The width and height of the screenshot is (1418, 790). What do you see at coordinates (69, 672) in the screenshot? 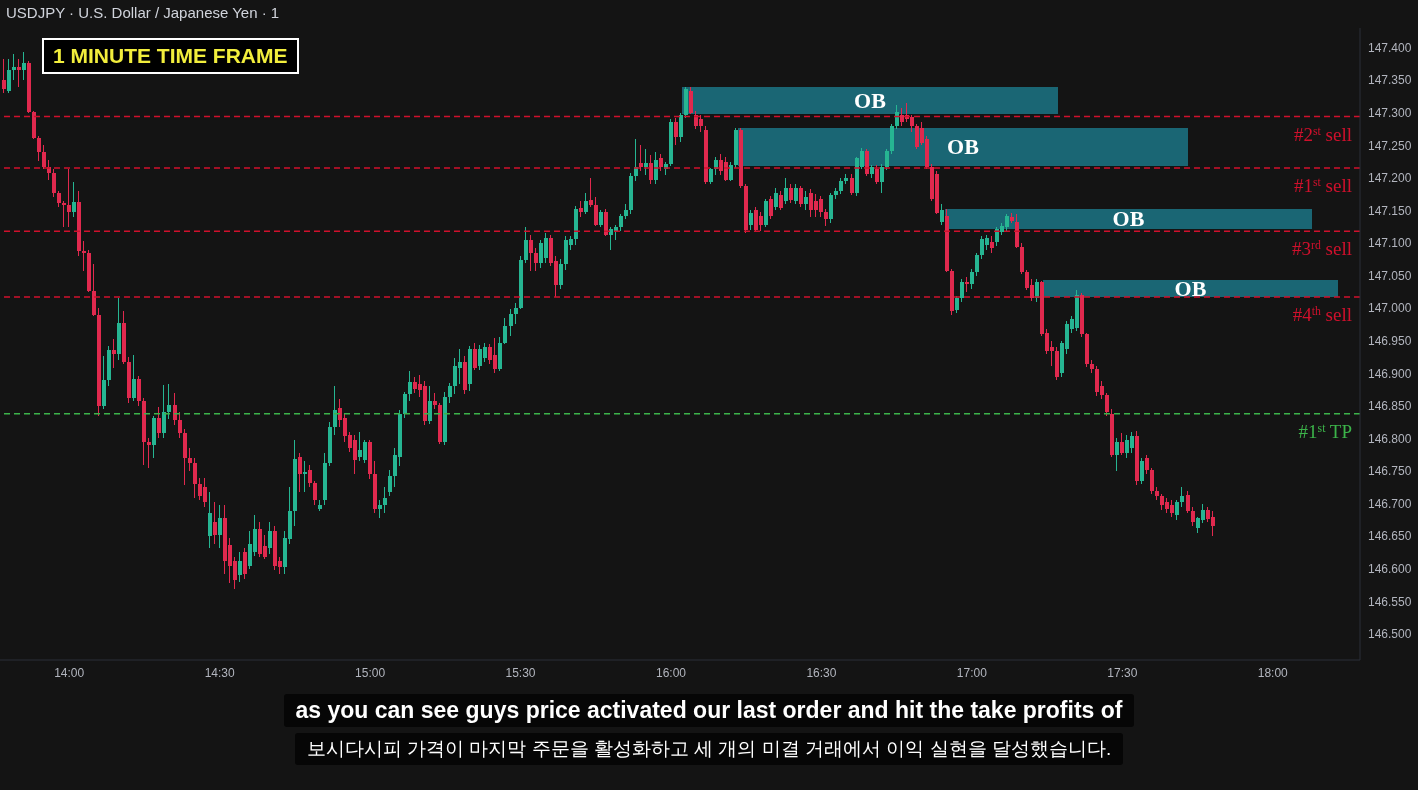
I see `x-tick-label: 14:00` at bounding box center [69, 672].